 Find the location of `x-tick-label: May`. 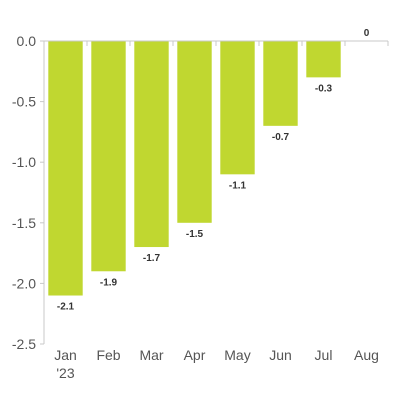

x-tick-label: May is located at coordinates (237, 355).